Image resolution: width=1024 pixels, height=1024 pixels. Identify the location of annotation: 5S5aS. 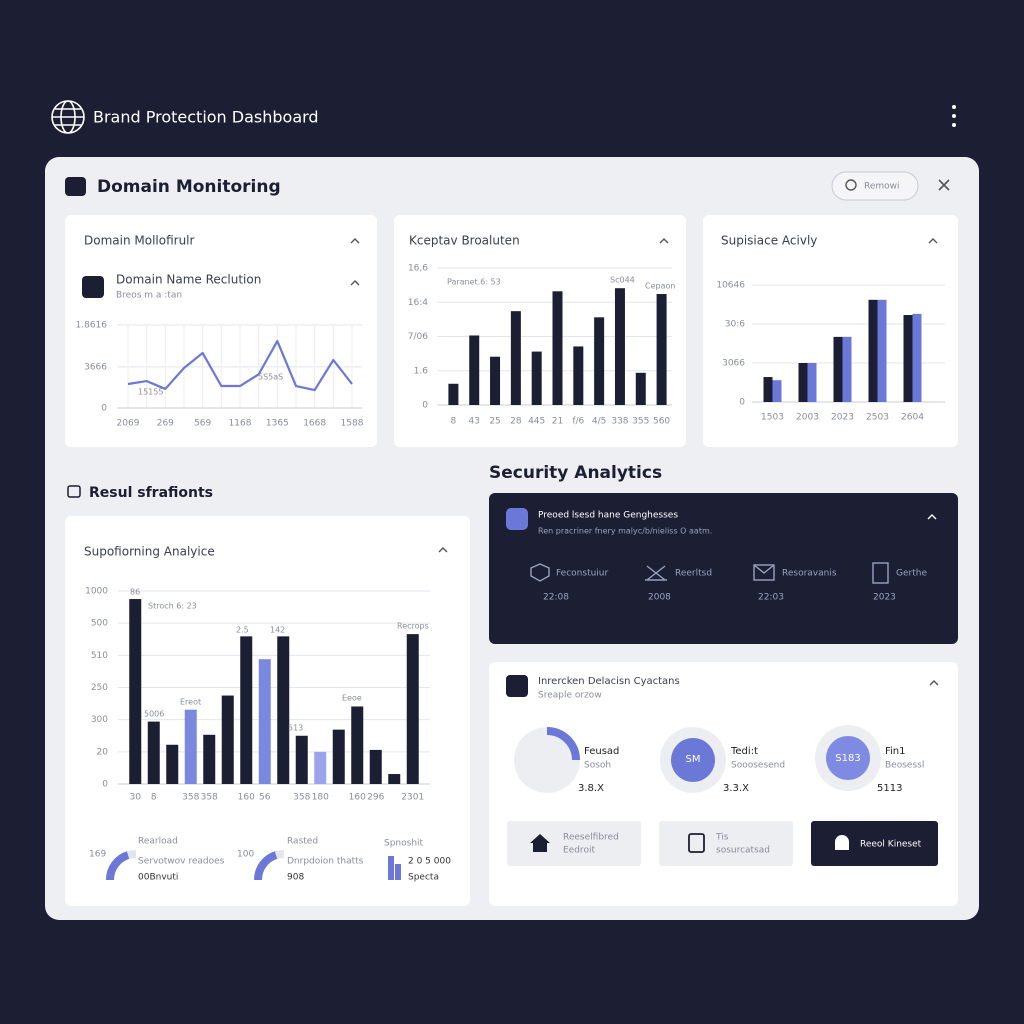
(270, 377).